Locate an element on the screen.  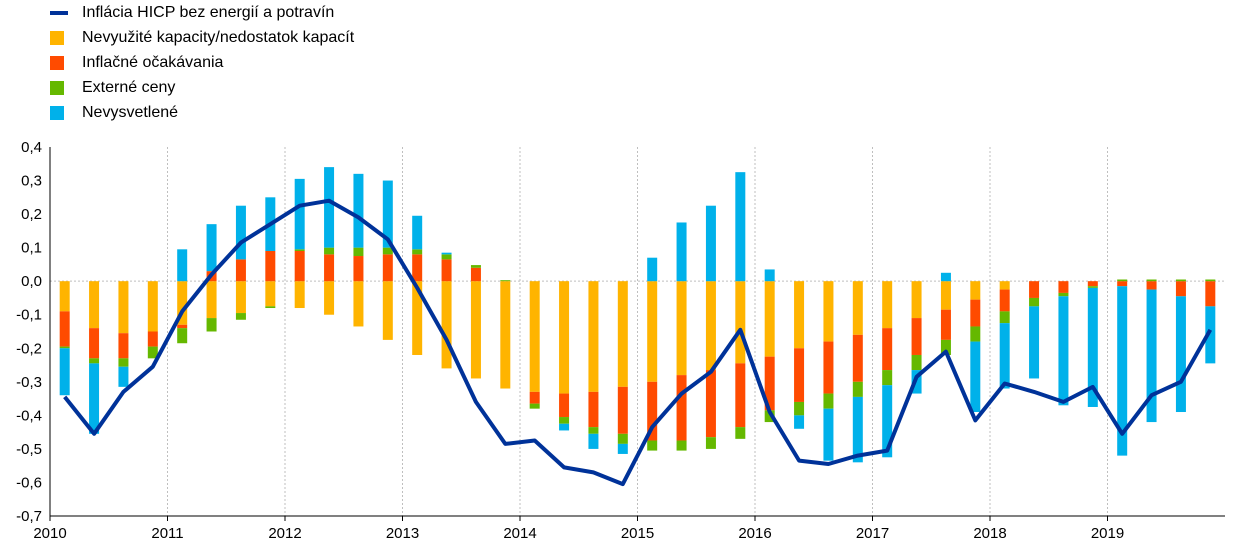
x-tick-label: 2018 is located at coordinates (989, 533).